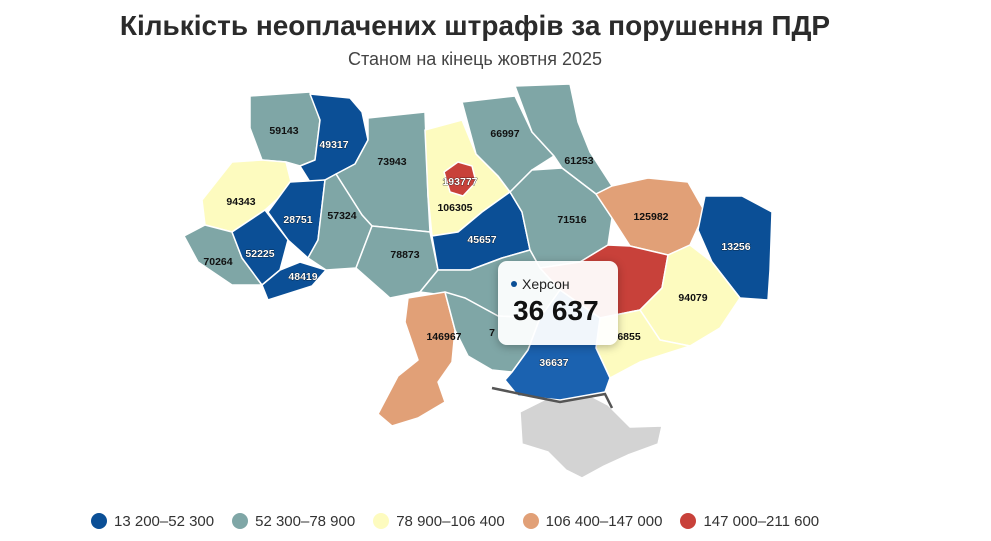 The image size is (991, 541). What do you see at coordinates (450, 521) in the screenshot?
I see `legend-label-class3: 78 900–106 400` at bounding box center [450, 521].